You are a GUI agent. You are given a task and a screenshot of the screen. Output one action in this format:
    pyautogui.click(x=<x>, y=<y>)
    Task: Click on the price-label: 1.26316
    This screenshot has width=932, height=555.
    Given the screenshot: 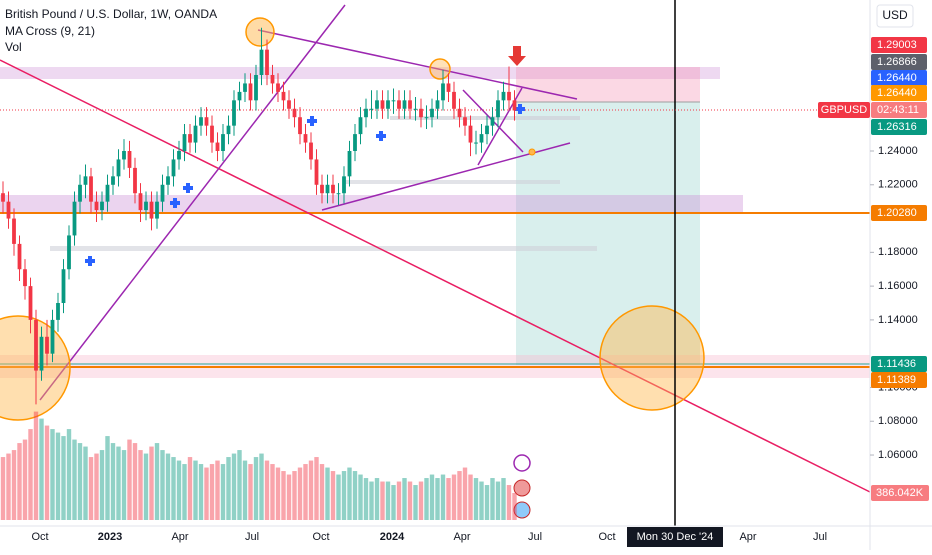 What is the action you would take?
    pyautogui.click(x=897, y=127)
    